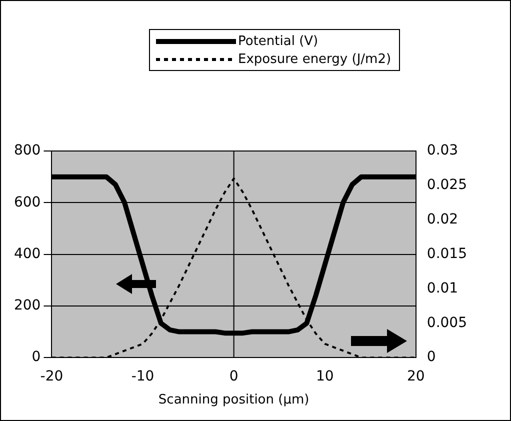  I want to click on y-tick-label: 0, so click(36, 357).